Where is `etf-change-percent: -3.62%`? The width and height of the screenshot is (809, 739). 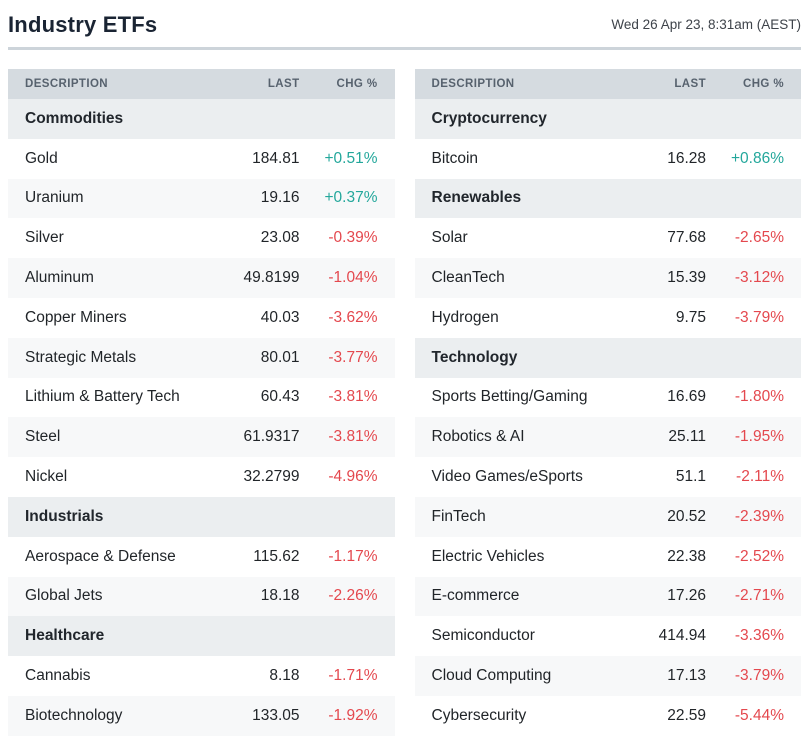 etf-change-percent: -3.62% is located at coordinates (353, 317).